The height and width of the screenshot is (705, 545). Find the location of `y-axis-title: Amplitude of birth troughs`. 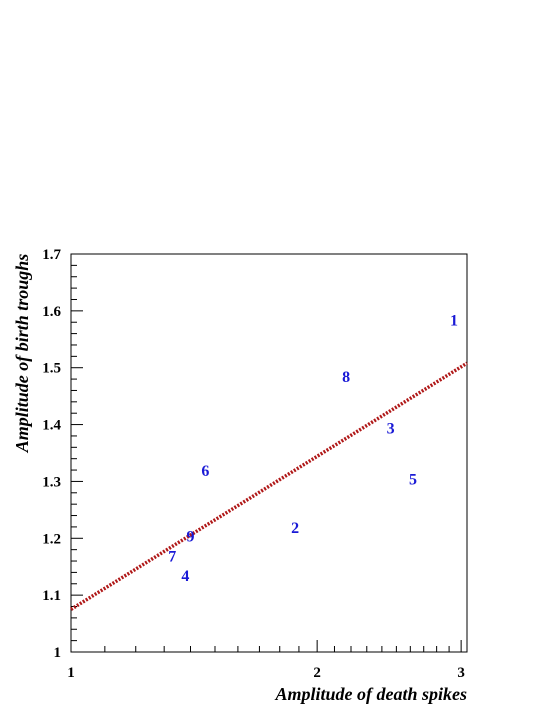

y-axis-title: Amplitude of birth troughs is located at coordinates (22, 354).